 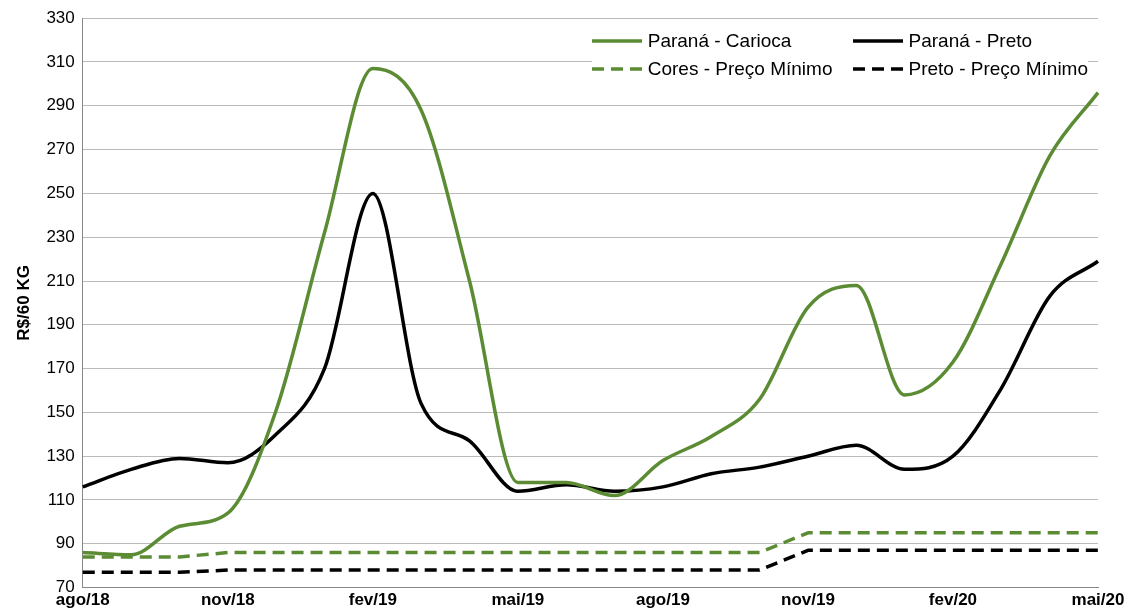 I want to click on x-tick-label: mai/19, so click(x=518, y=600).